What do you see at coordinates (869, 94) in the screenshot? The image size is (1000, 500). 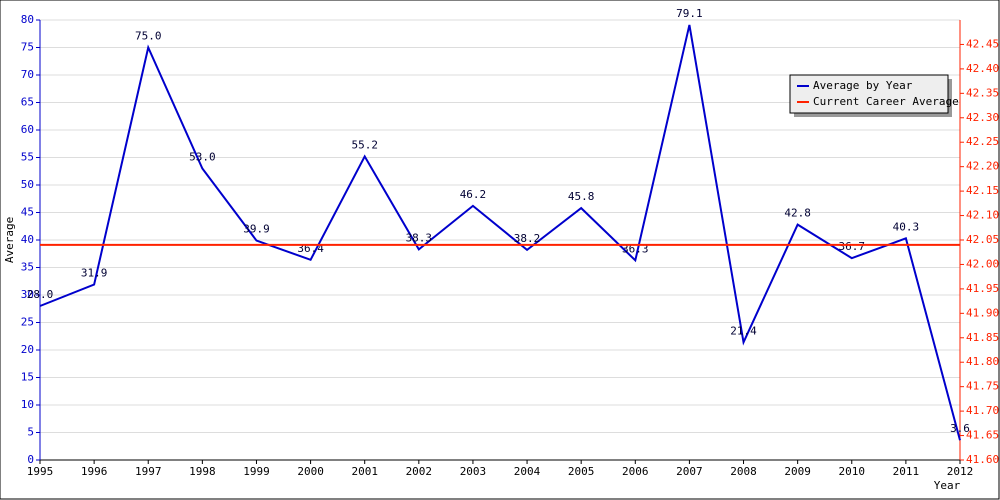 I see `legend` at bounding box center [869, 94].